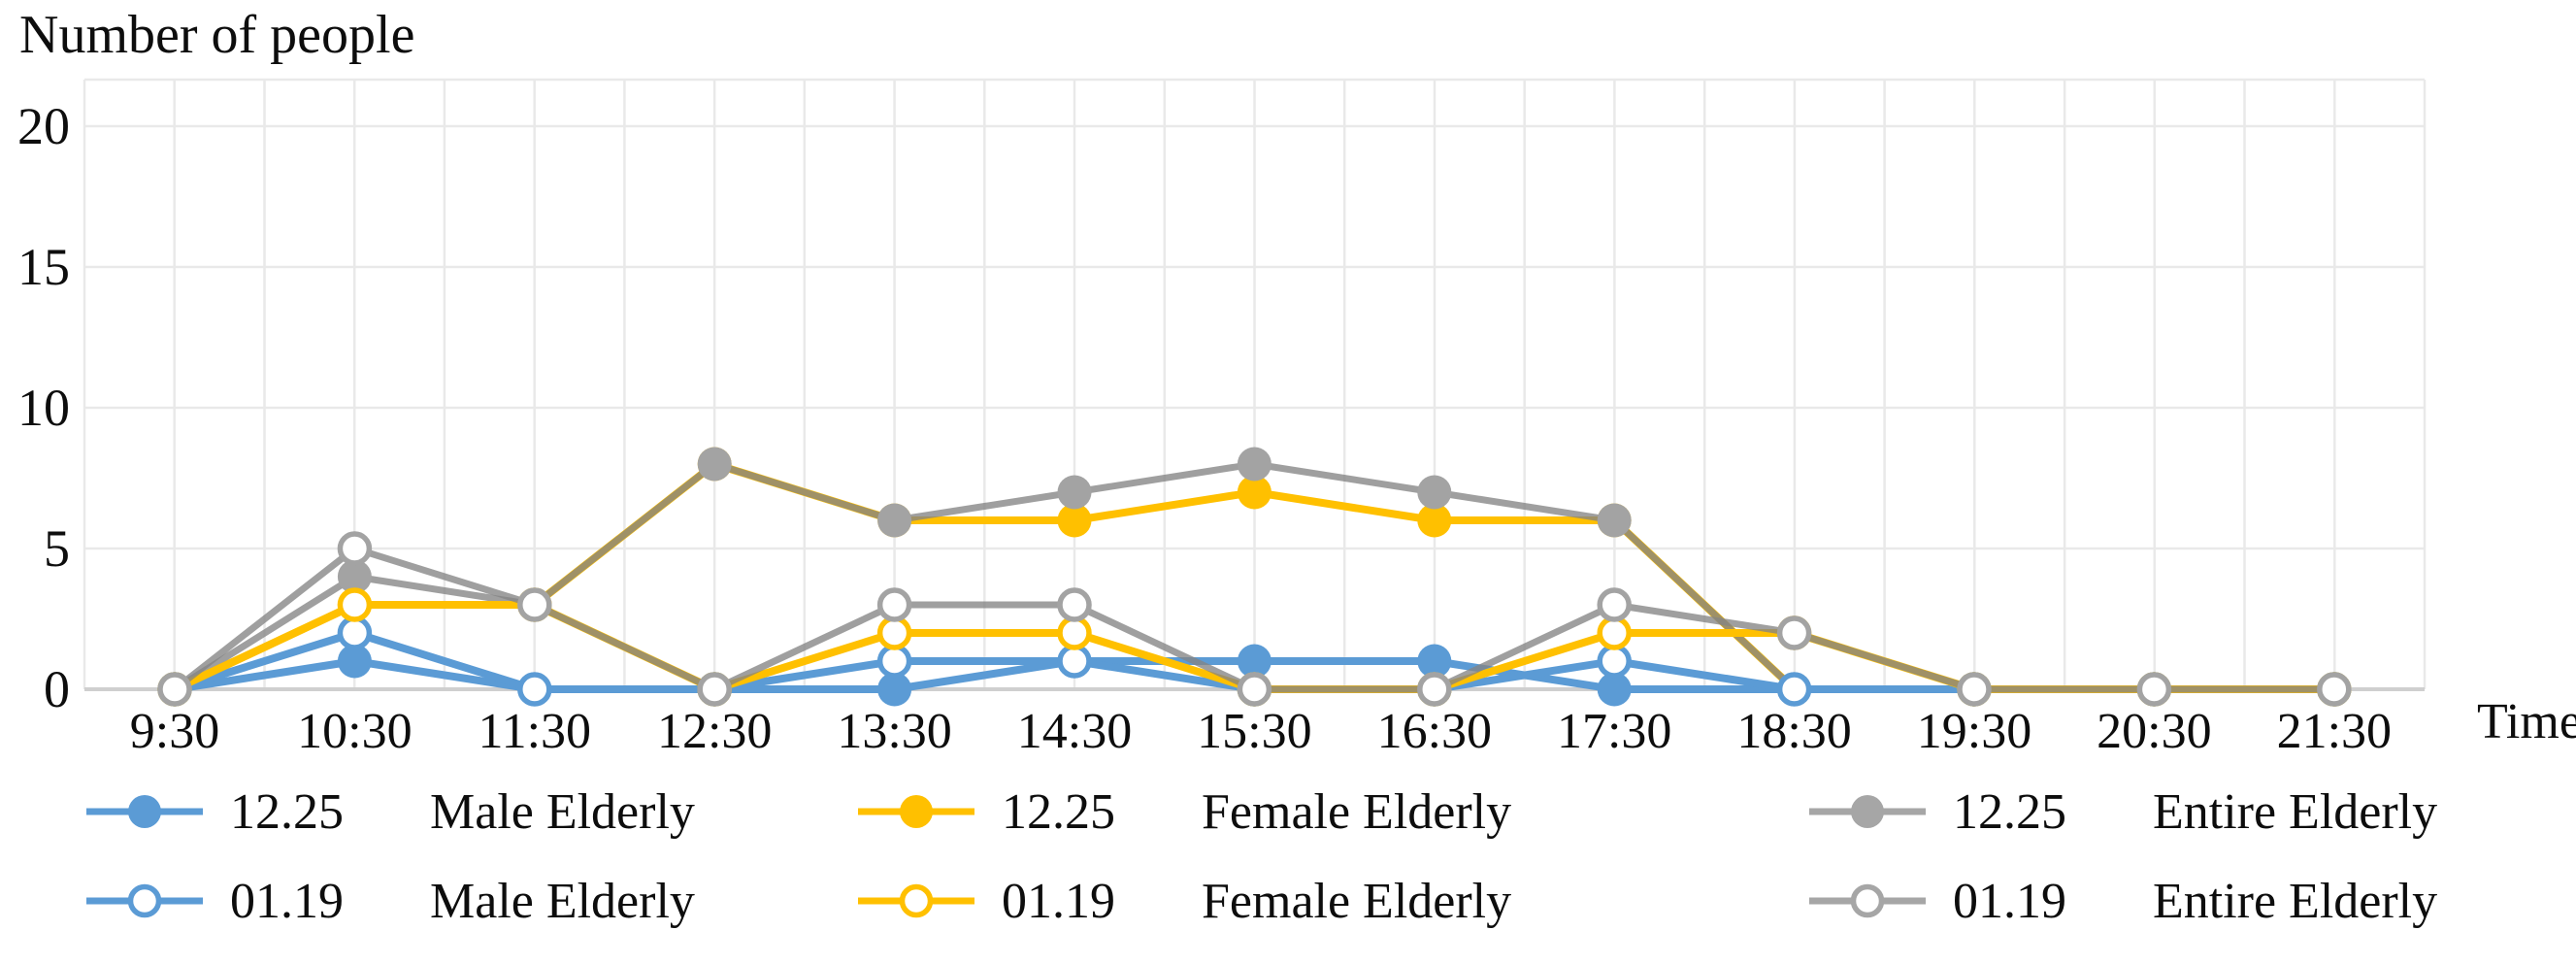 The height and width of the screenshot is (964, 2576). What do you see at coordinates (389, 901) in the screenshot?
I see `legend-item: 01.19 Male Elderly` at bounding box center [389, 901].